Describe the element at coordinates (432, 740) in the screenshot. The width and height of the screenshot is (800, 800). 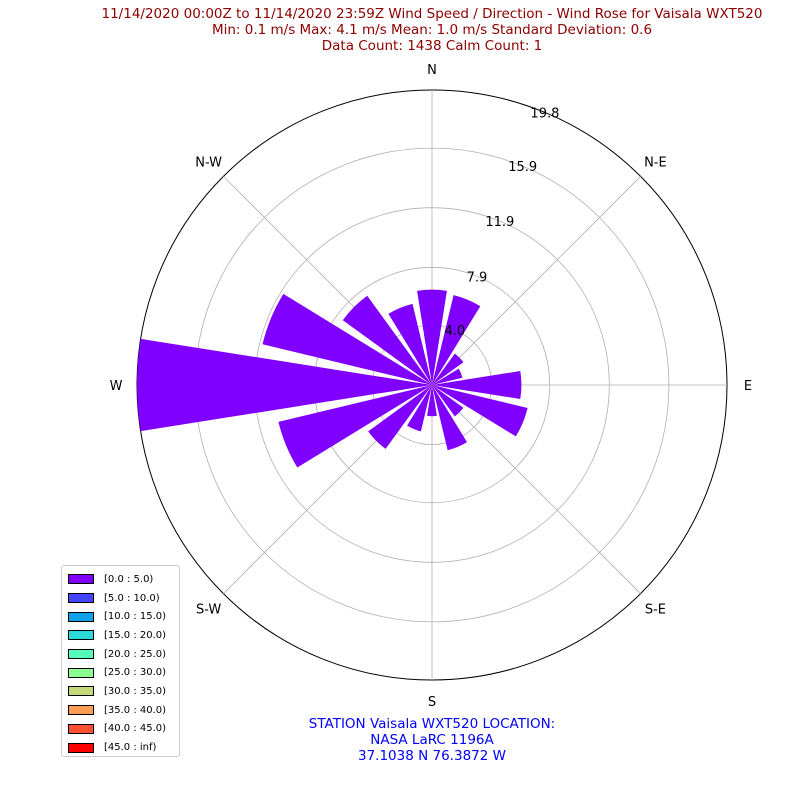
I see `station-line-2: NASA LaRC 1196A` at that location.